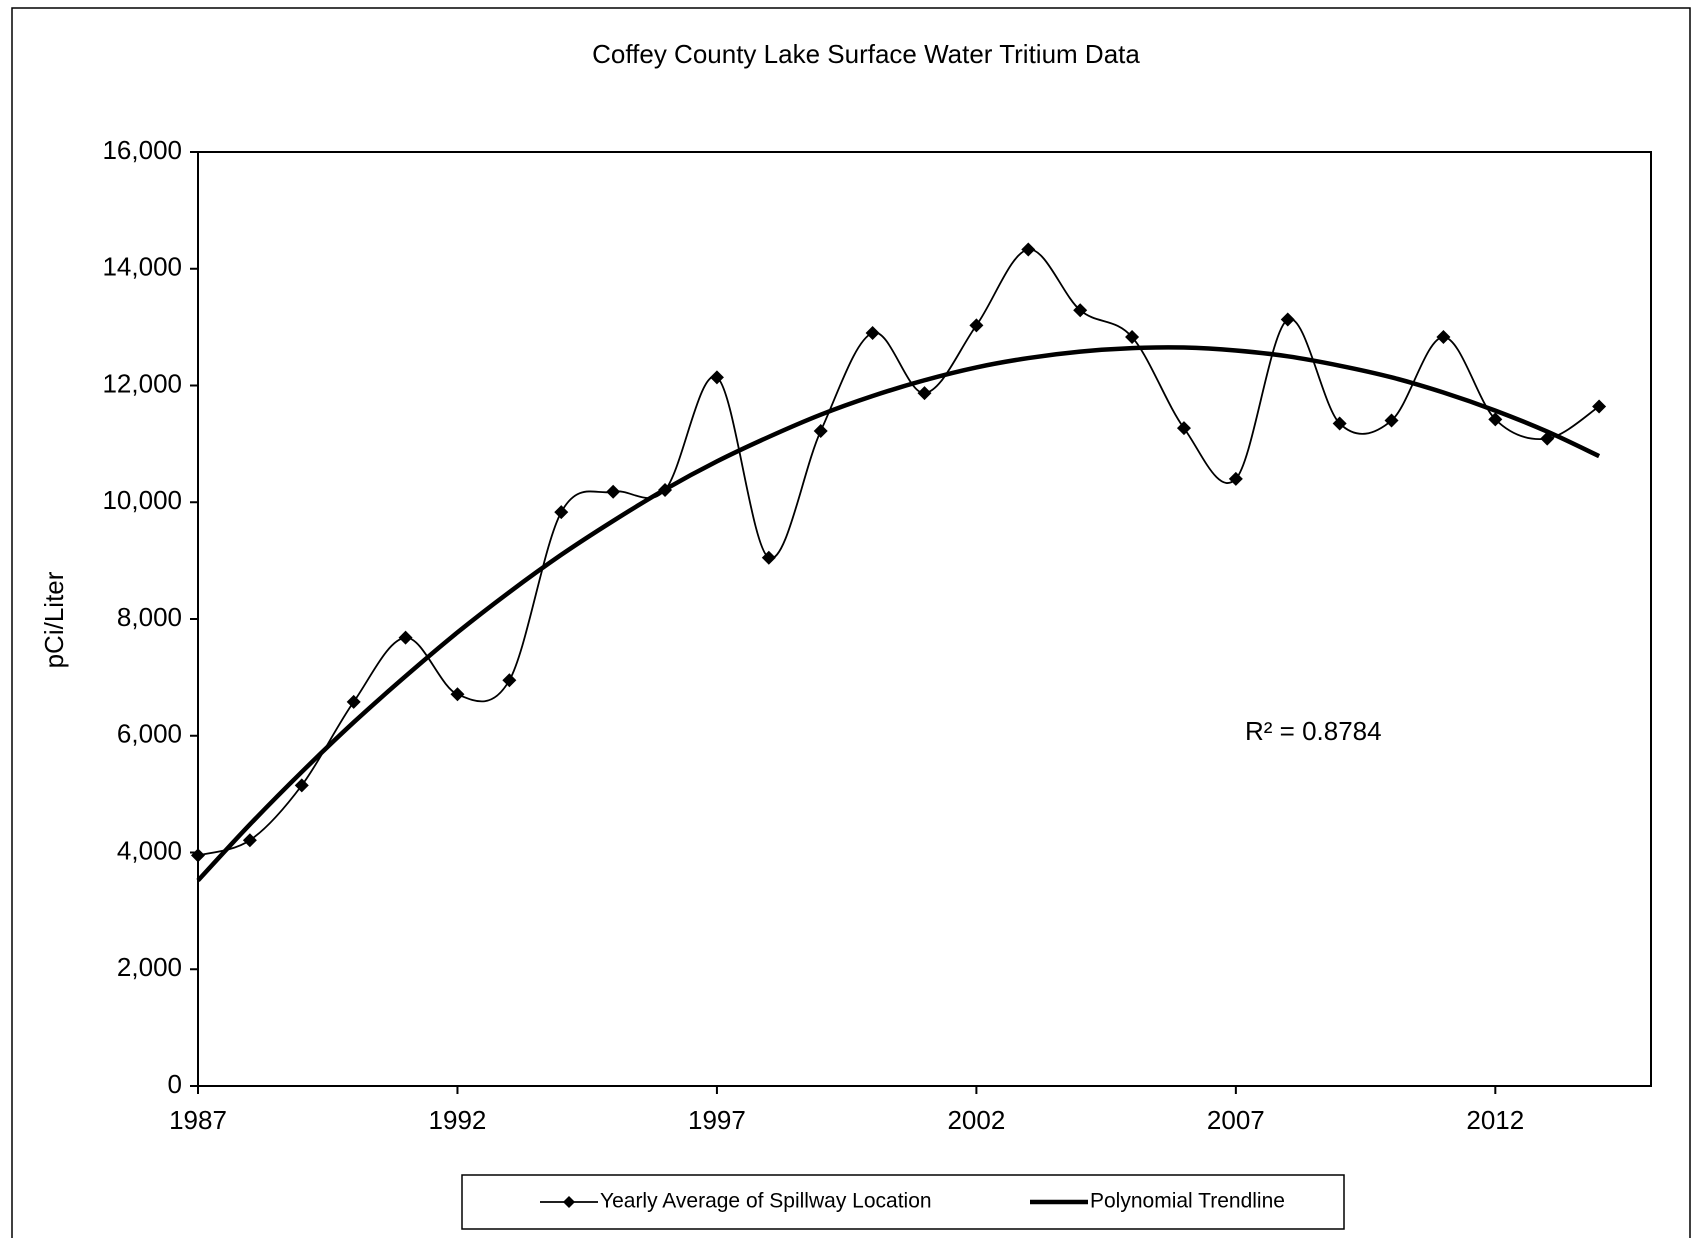 The width and height of the screenshot is (1698, 1243). I want to click on legend-label: Yearly Average of Spillway Location, so click(766, 1201).